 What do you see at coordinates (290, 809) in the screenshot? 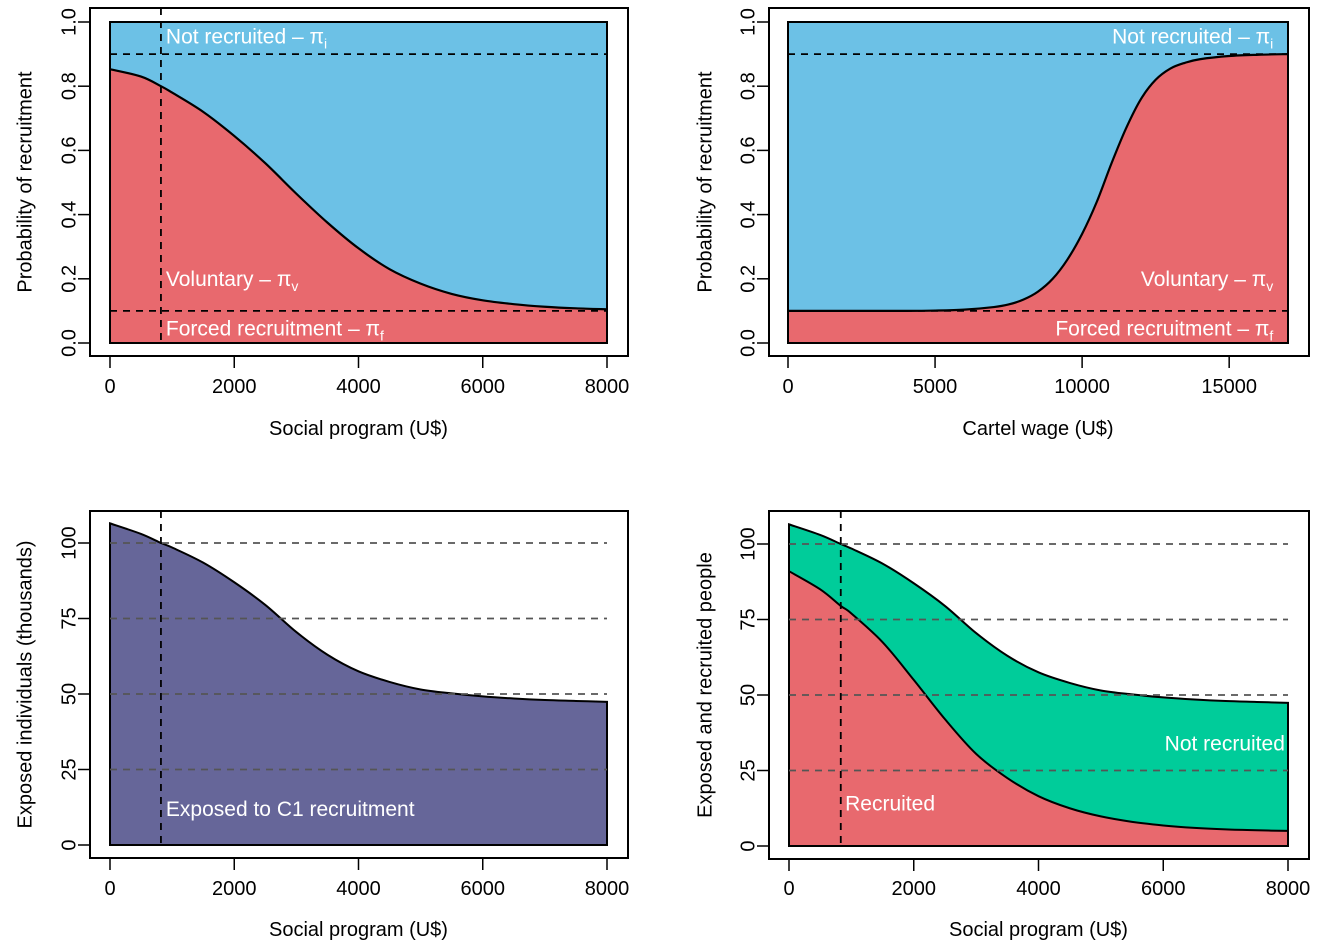
I see `area-label: Exposed to C1 recruitment` at bounding box center [290, 809].